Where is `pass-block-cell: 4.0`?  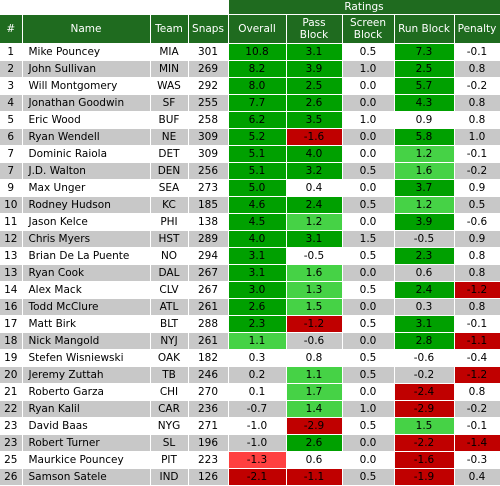
pass-block-cell: 4.0 is located at coordinates (314, 154).